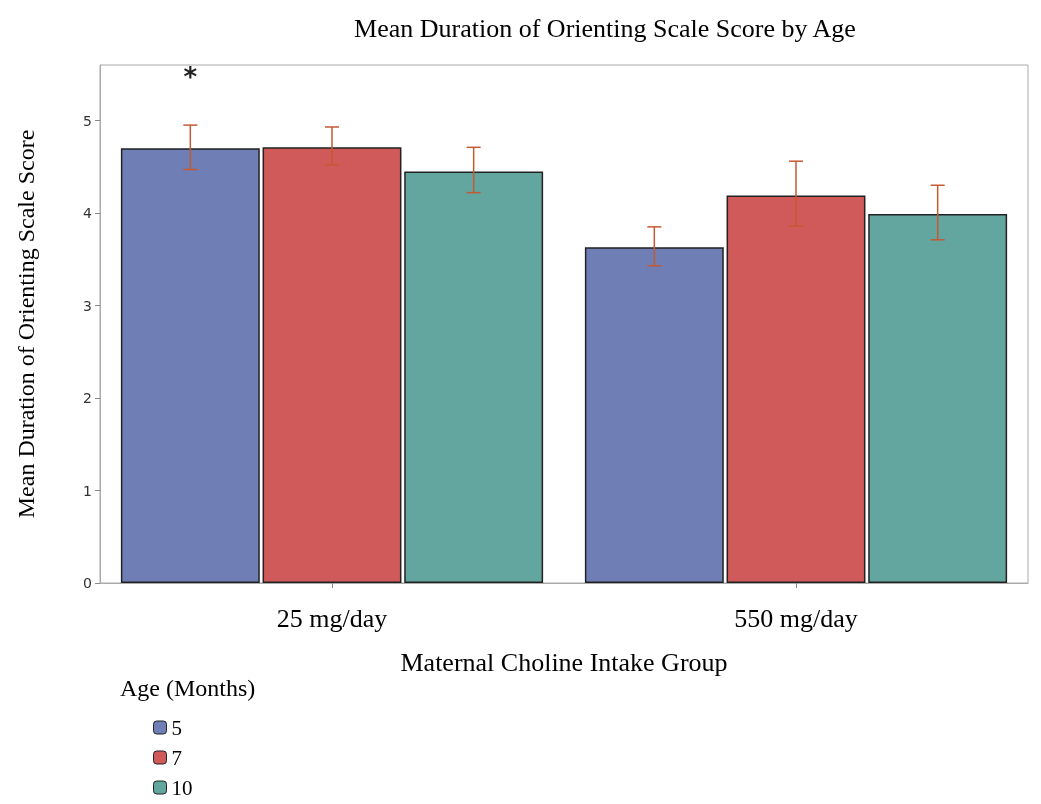 Image resolution: width=1041 pixels, height=804 pixels. Describe the element at coordinates (182, 787) in the screenshot. I see `legend-label: 10` at that location.